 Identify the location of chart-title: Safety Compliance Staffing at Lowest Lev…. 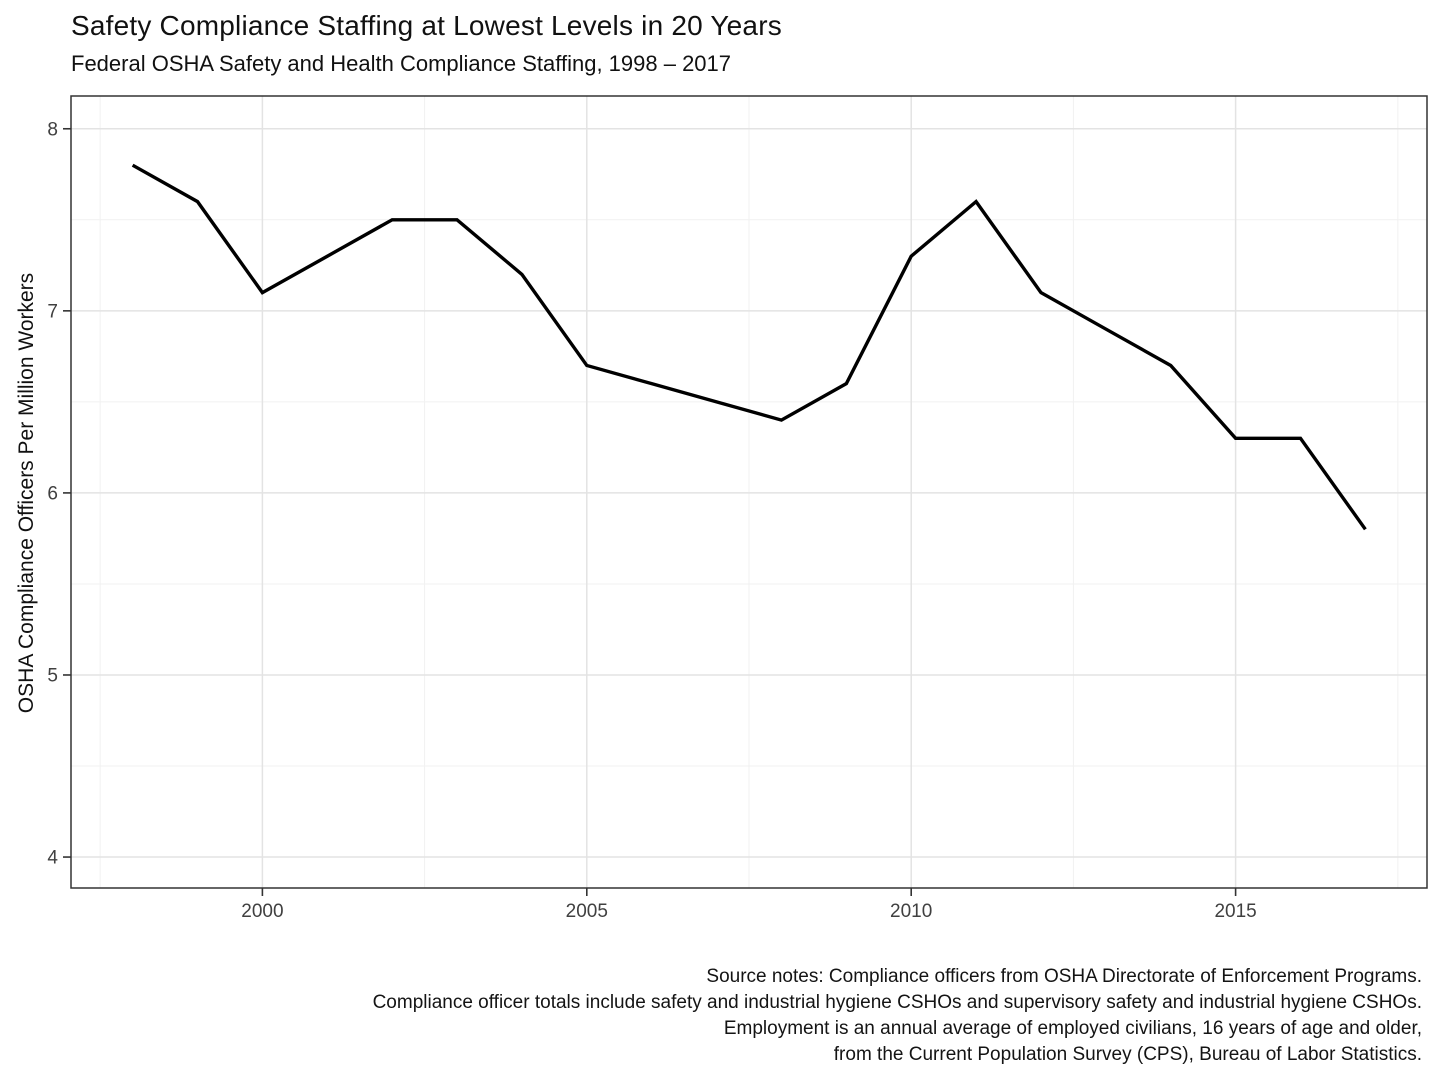
(426, 25).